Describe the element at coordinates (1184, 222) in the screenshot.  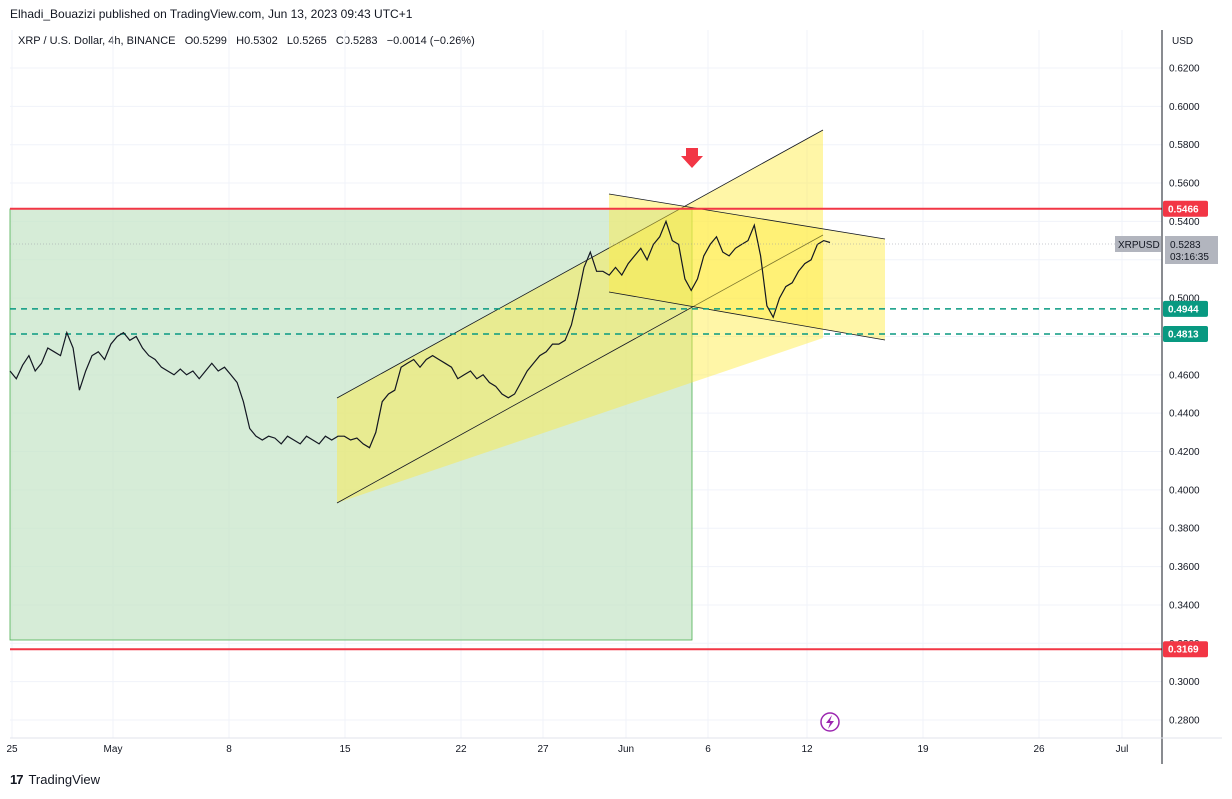
I see `y-tick-label: 0.5400` at that location.